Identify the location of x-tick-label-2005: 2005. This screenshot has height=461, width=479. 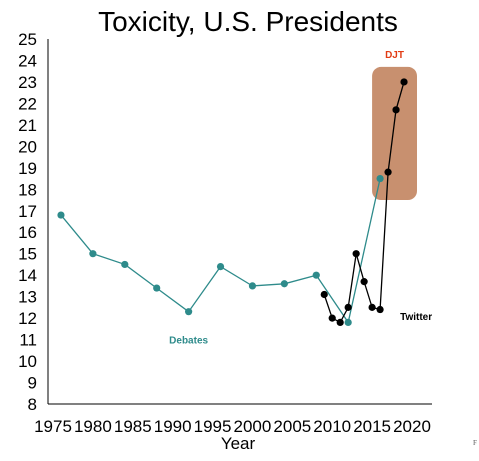
(292, 426).